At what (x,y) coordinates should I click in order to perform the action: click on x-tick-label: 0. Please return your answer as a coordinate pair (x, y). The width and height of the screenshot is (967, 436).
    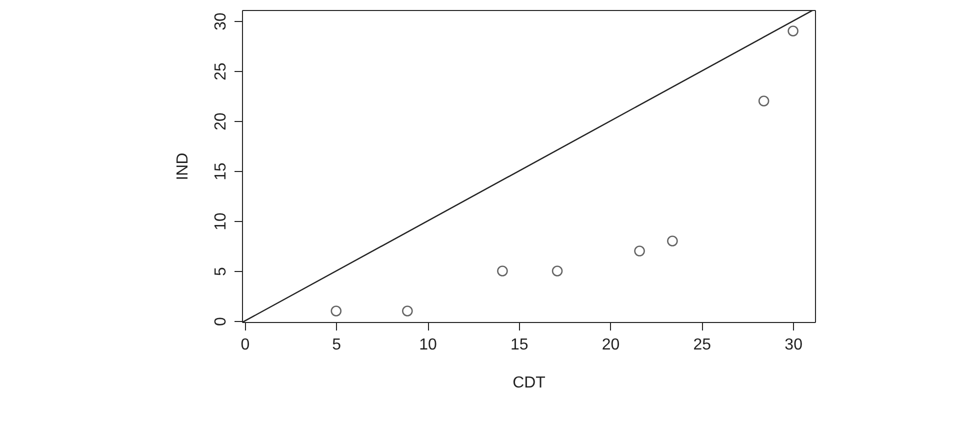
    Looking at the image, I should click on (245, 345).